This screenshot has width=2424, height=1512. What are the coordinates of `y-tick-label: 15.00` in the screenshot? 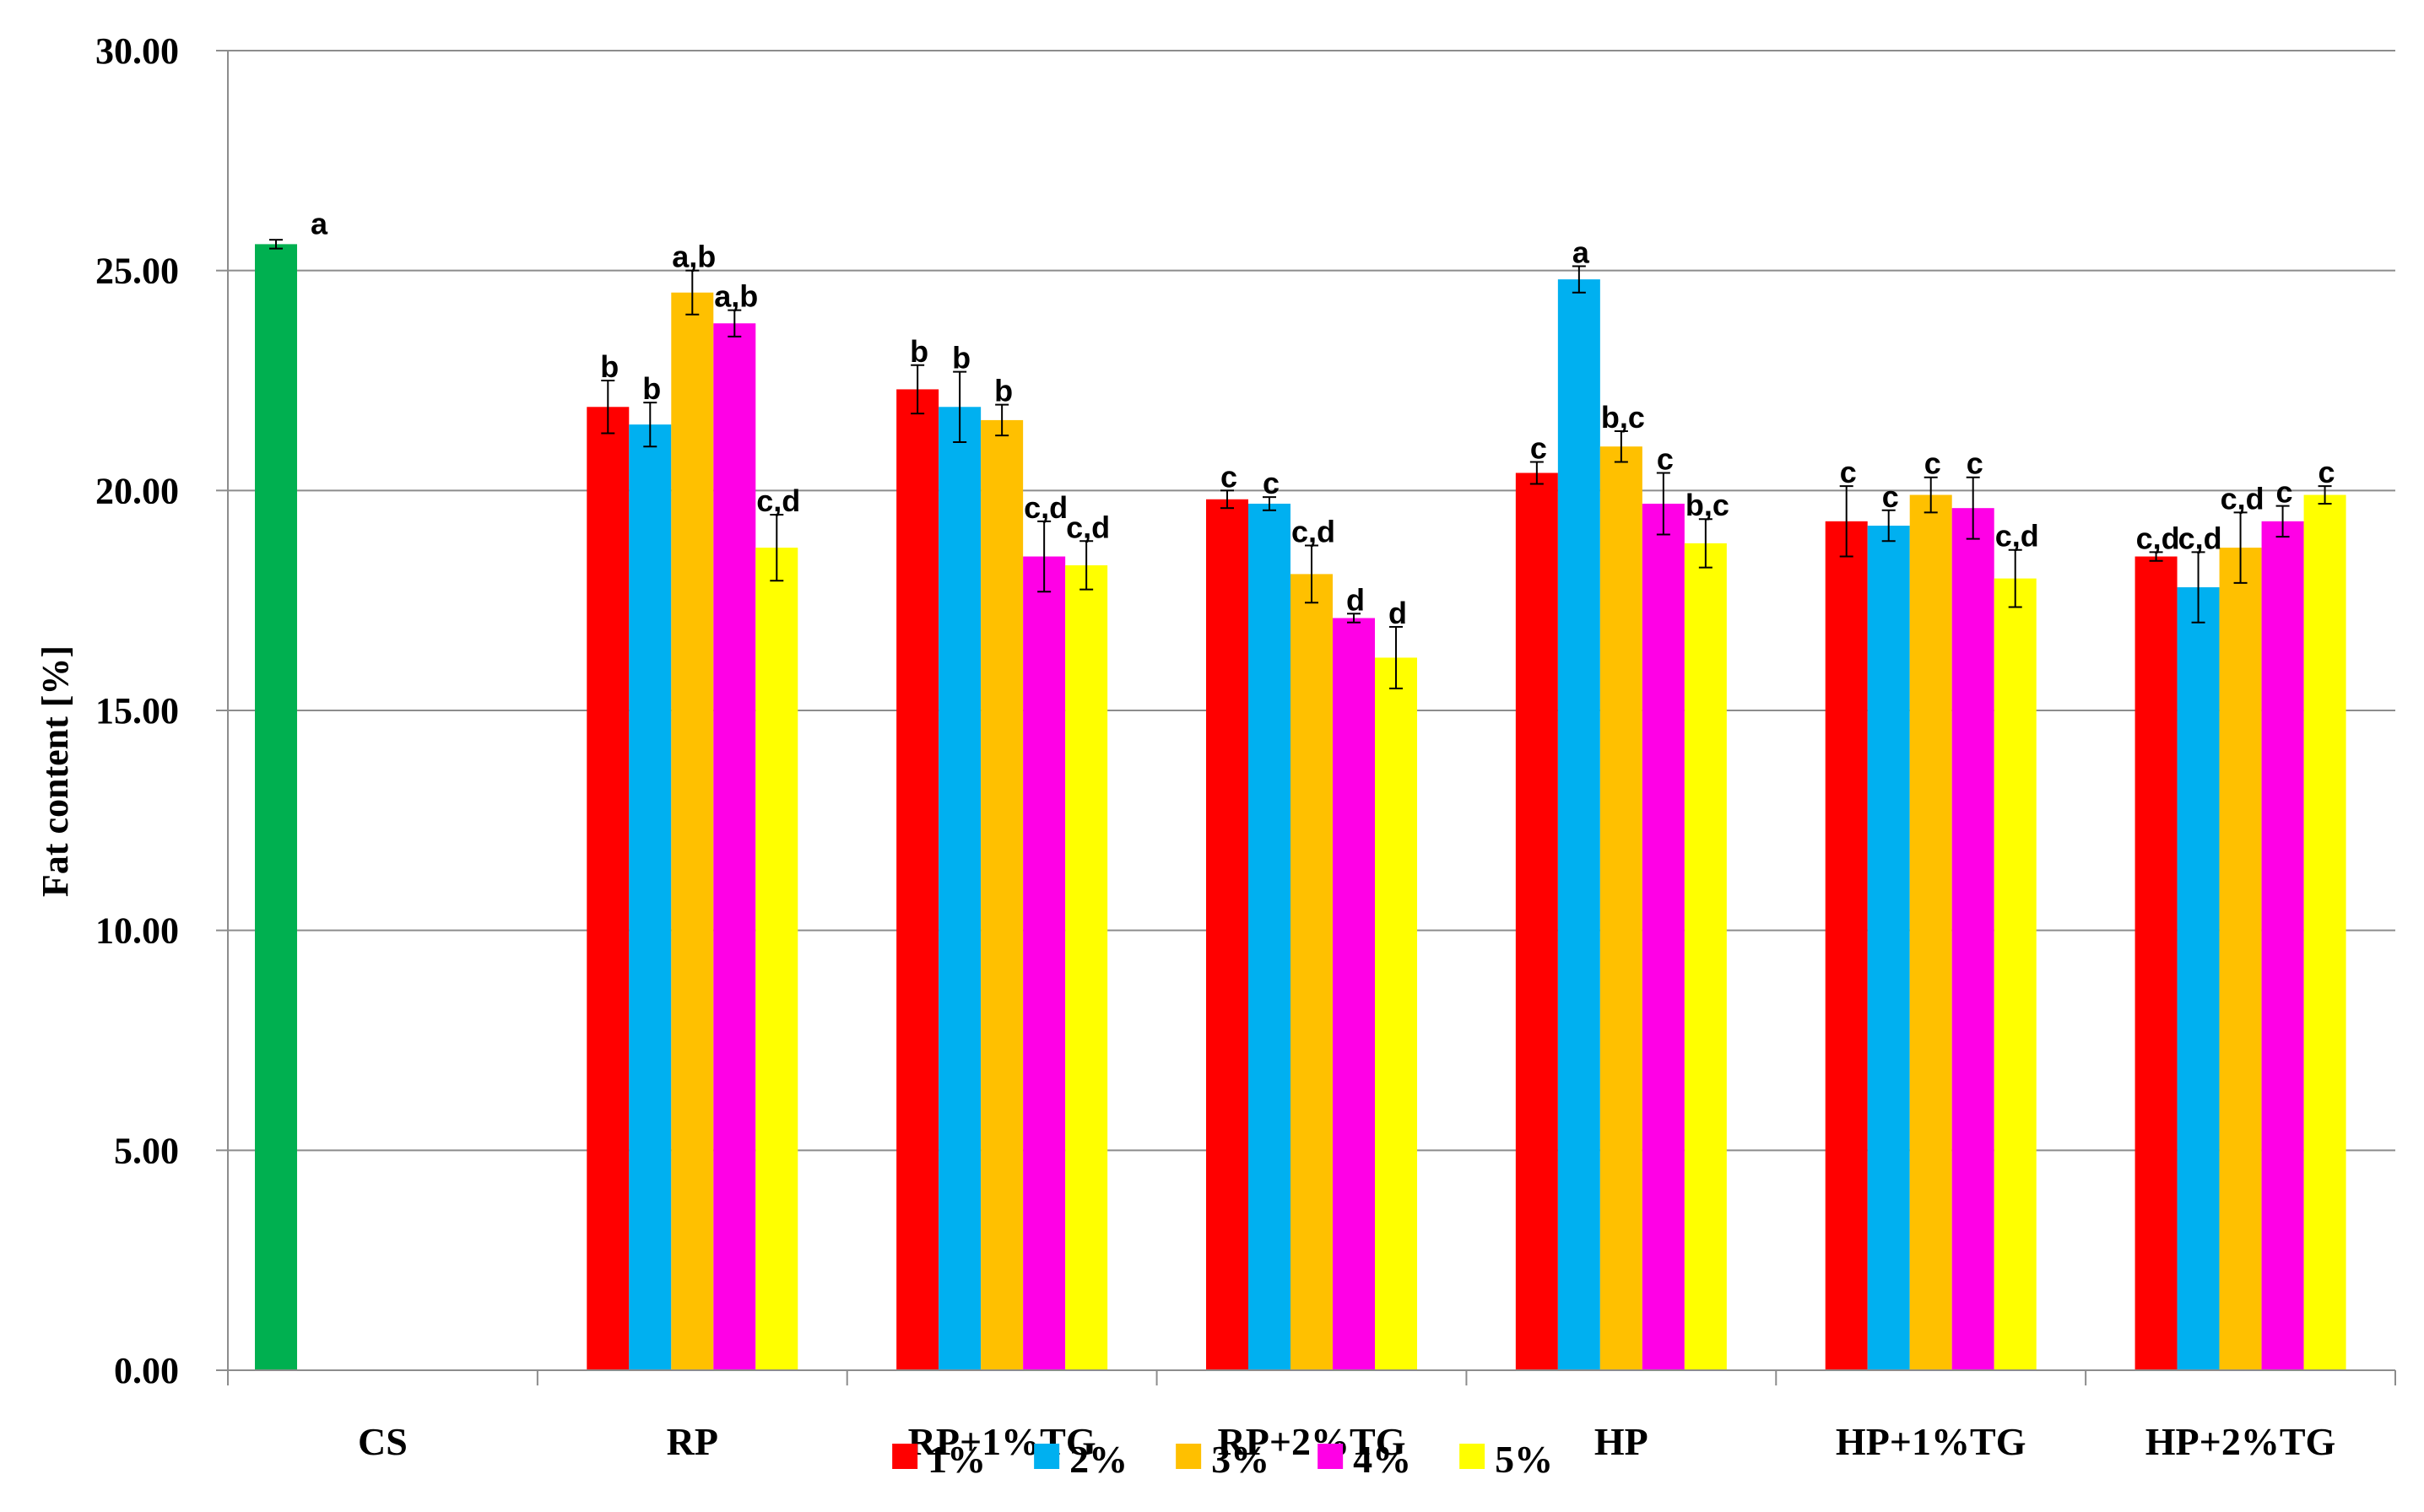 It's located at (137, 711).